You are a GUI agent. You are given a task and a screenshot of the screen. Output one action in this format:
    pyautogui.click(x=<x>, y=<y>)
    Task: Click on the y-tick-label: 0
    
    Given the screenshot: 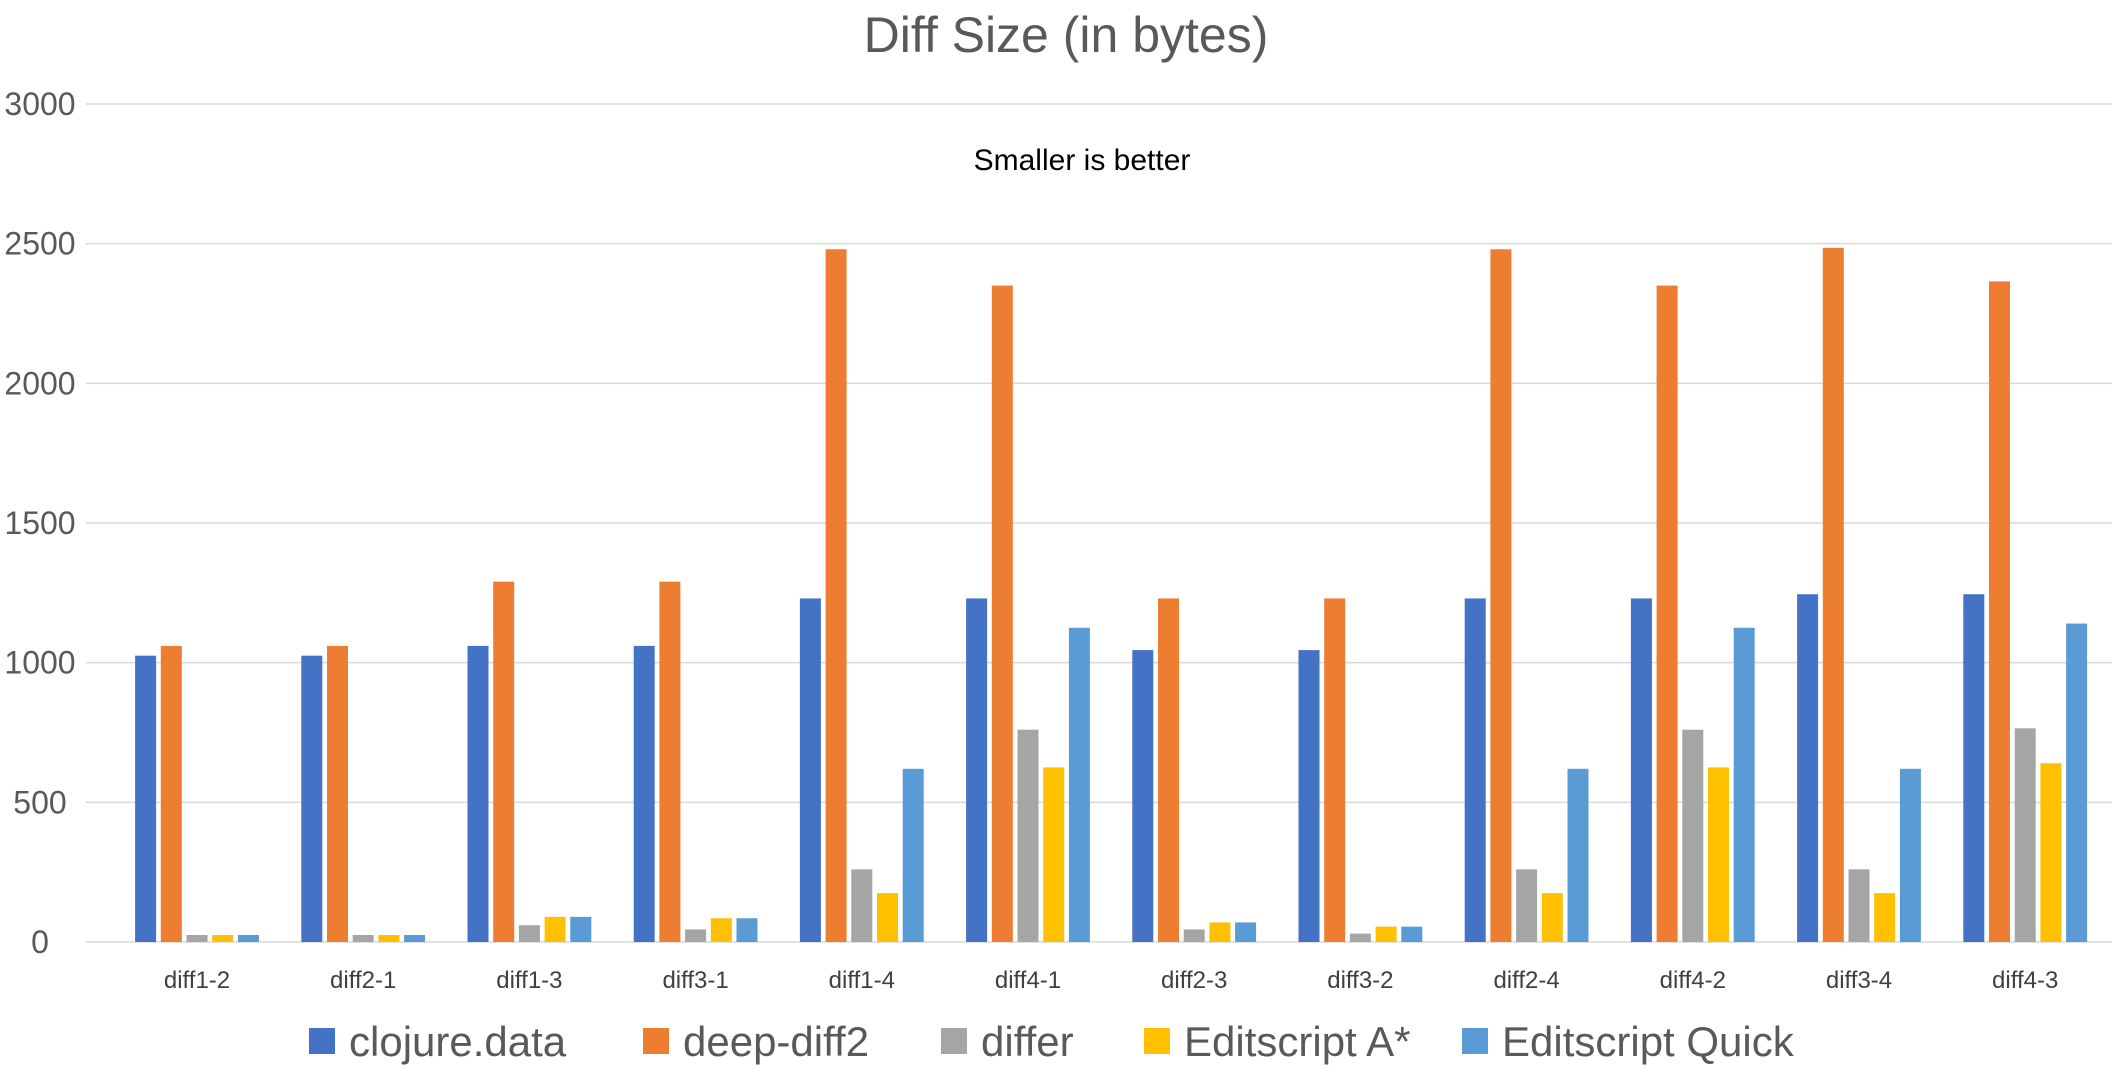 What is the action you would take?
    pyautogui.click(x=40, y=942)
    